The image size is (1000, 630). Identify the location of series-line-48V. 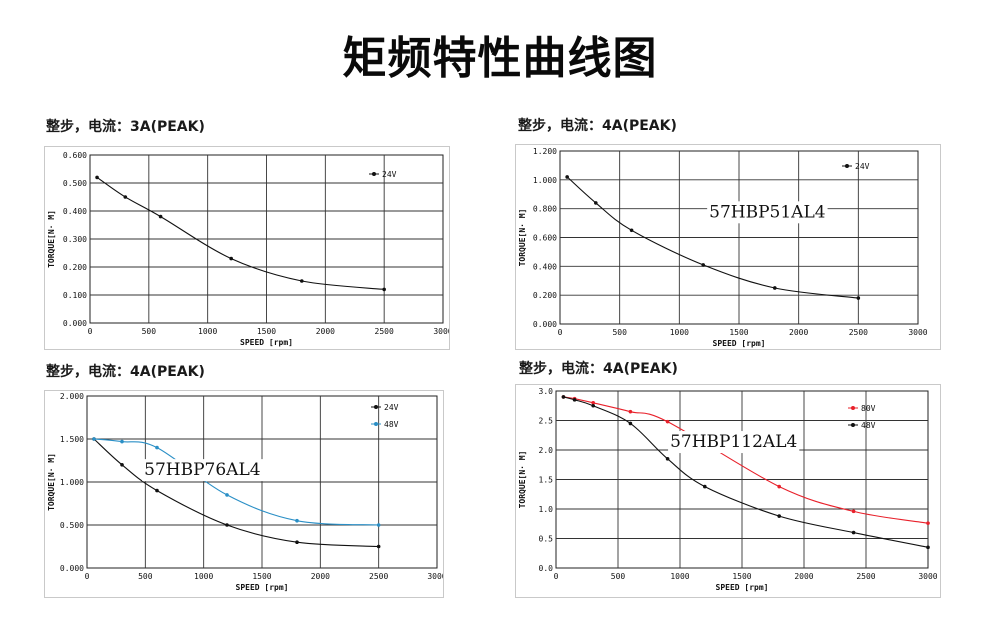
(746, 472).